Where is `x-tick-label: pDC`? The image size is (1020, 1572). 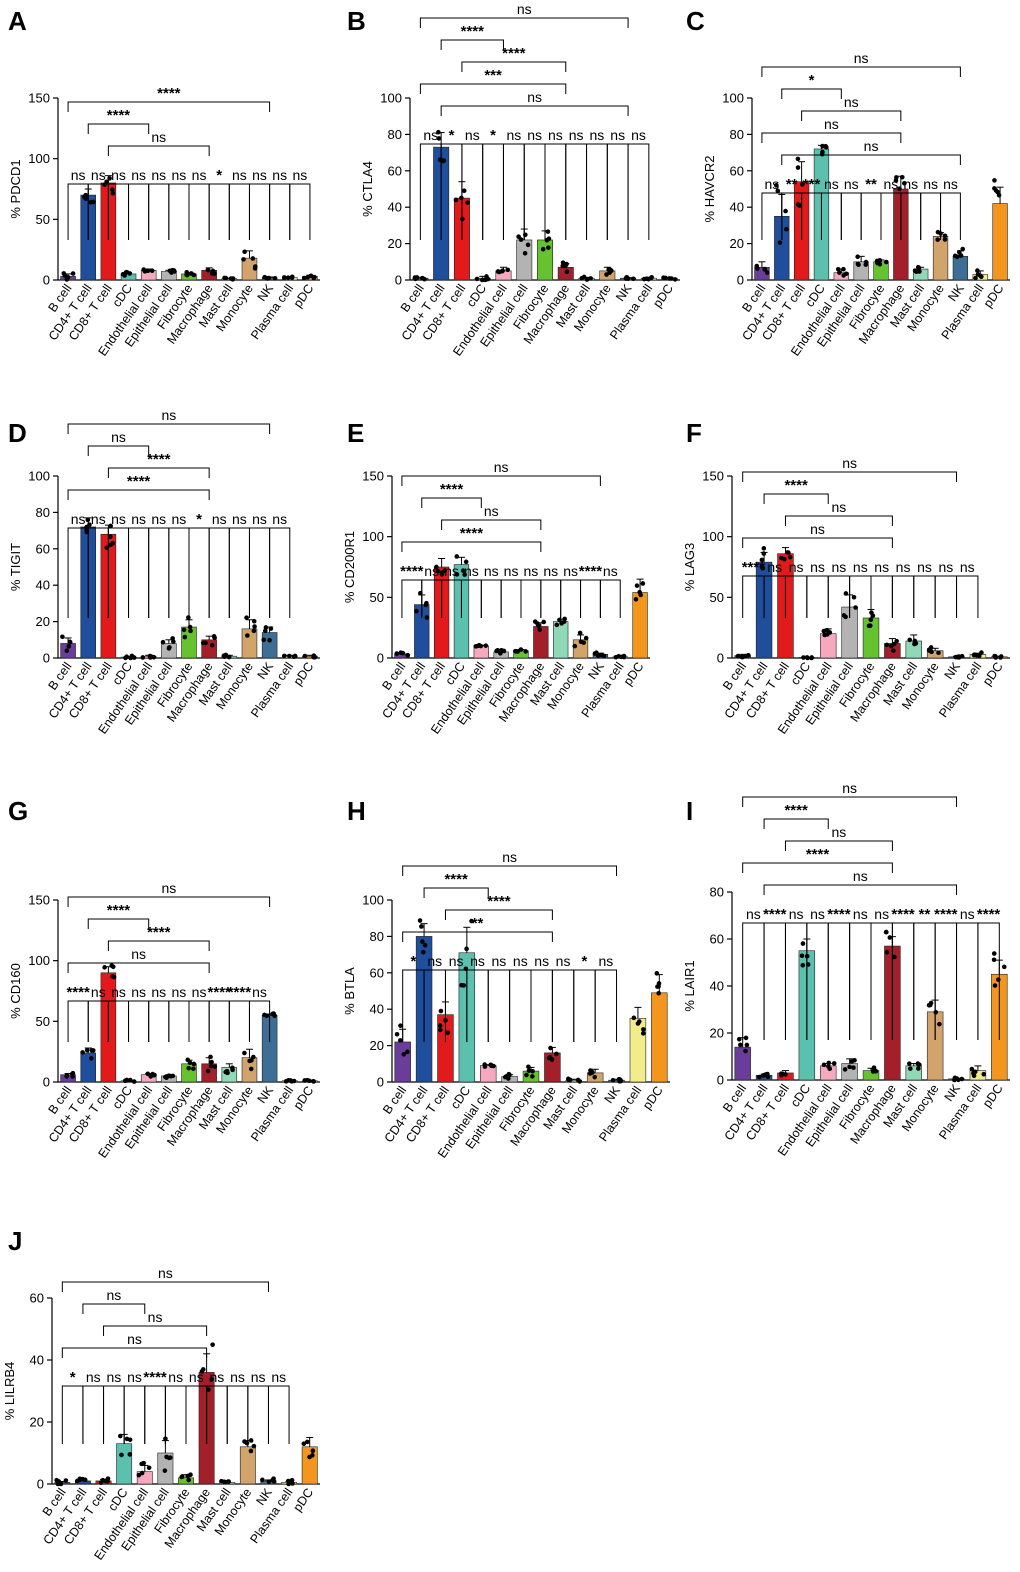
x-tick-label: pDC is located at coordinates (653, 1098).